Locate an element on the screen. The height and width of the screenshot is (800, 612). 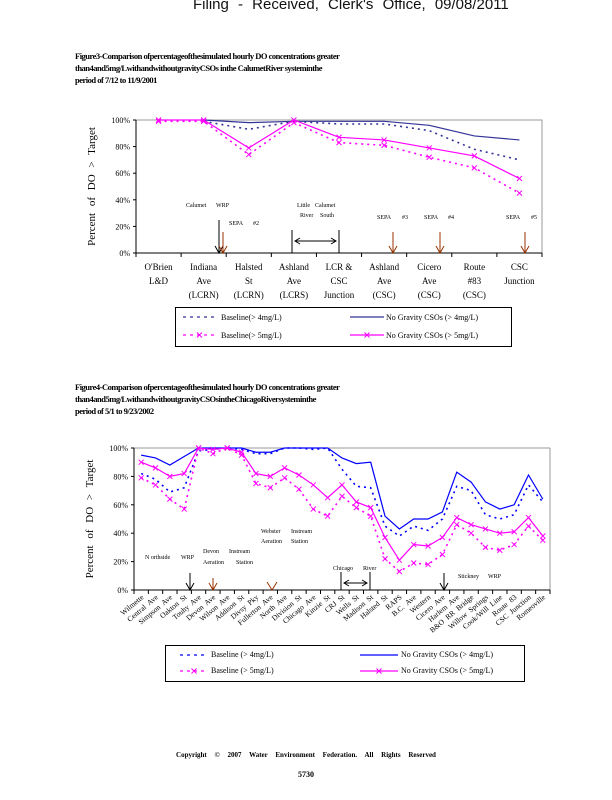
fig4-y-tick-label: 0% is located at coordinates (122, 590).